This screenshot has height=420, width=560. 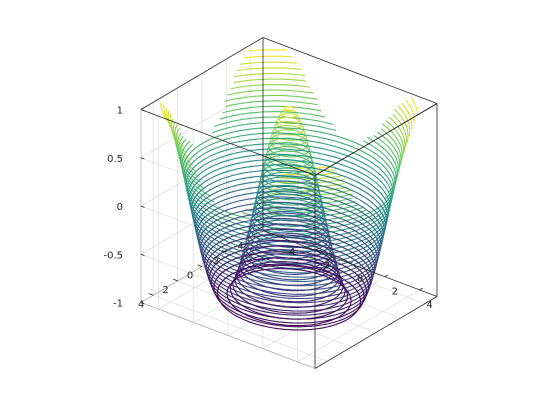 What do you see at coordinates (120, 207) in the screenshot?
I see `z-tick-label: 0` at bounding box center [120, 207].